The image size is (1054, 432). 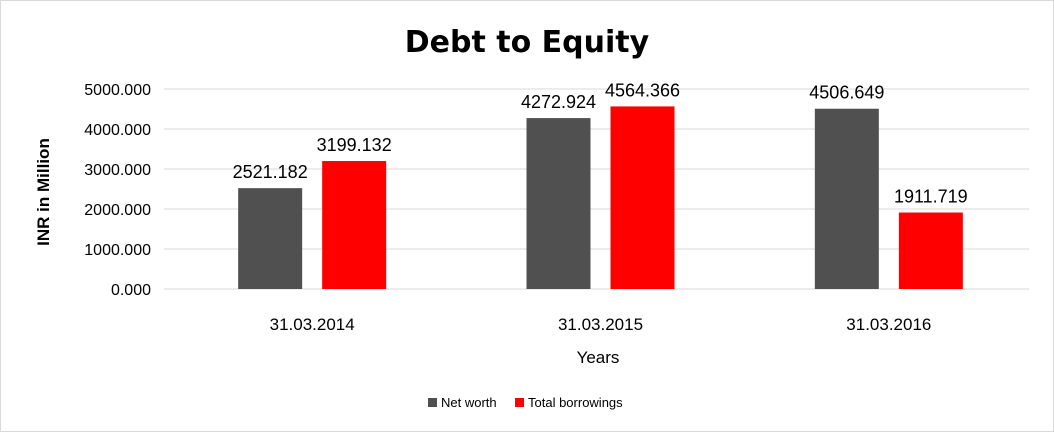 What do you see at coordinates (131, 290) in the screenshot?
I see `y-tick-label: 0.000` at bounding box center [131, 290].